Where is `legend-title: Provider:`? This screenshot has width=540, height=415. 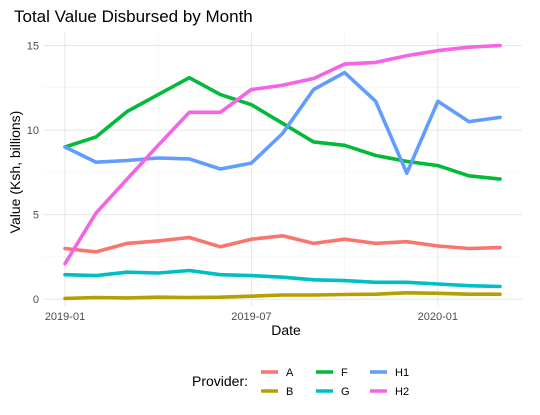 legend-title: Provider: is located at coordinates (220, 381).